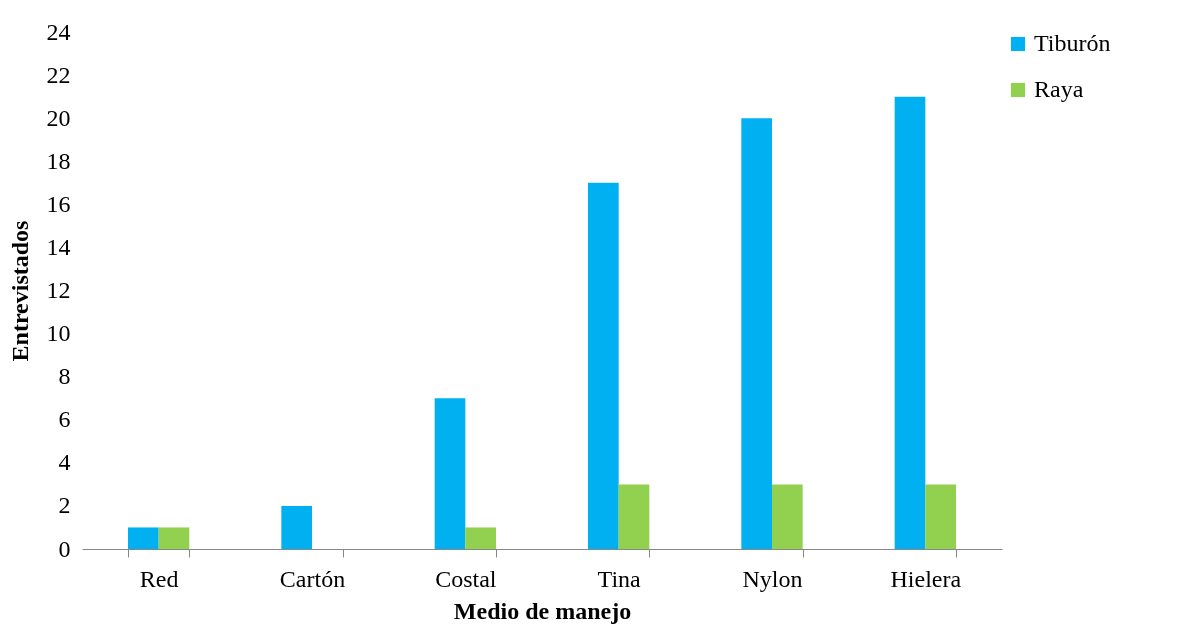 This screenshot has height=641, width=1200. I want to click on y-tick-label: 20, so click(58, 117).